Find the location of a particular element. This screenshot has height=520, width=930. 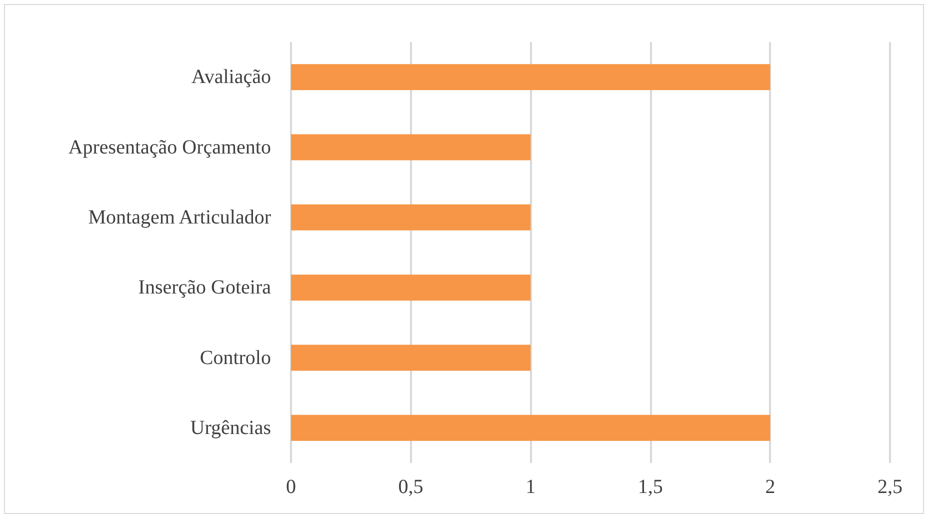

y-tick-label: Controlo is located at coordinates (235, 357).